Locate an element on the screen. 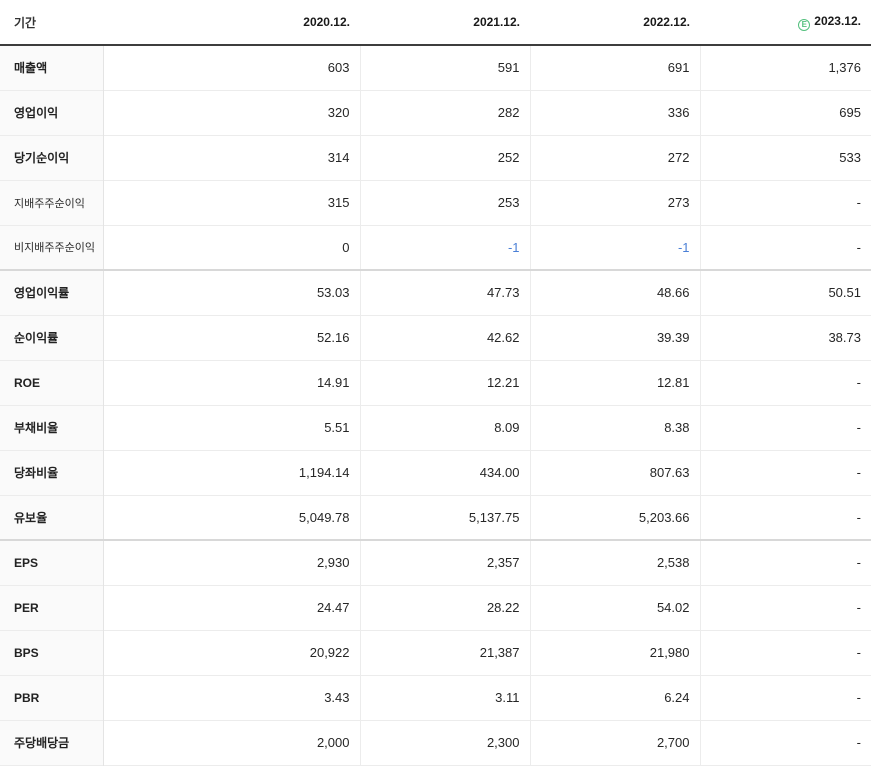 Image resolution: width=871 pixels, height=766 pixels. metric-value: 314 is located at coordinates (338, 157).